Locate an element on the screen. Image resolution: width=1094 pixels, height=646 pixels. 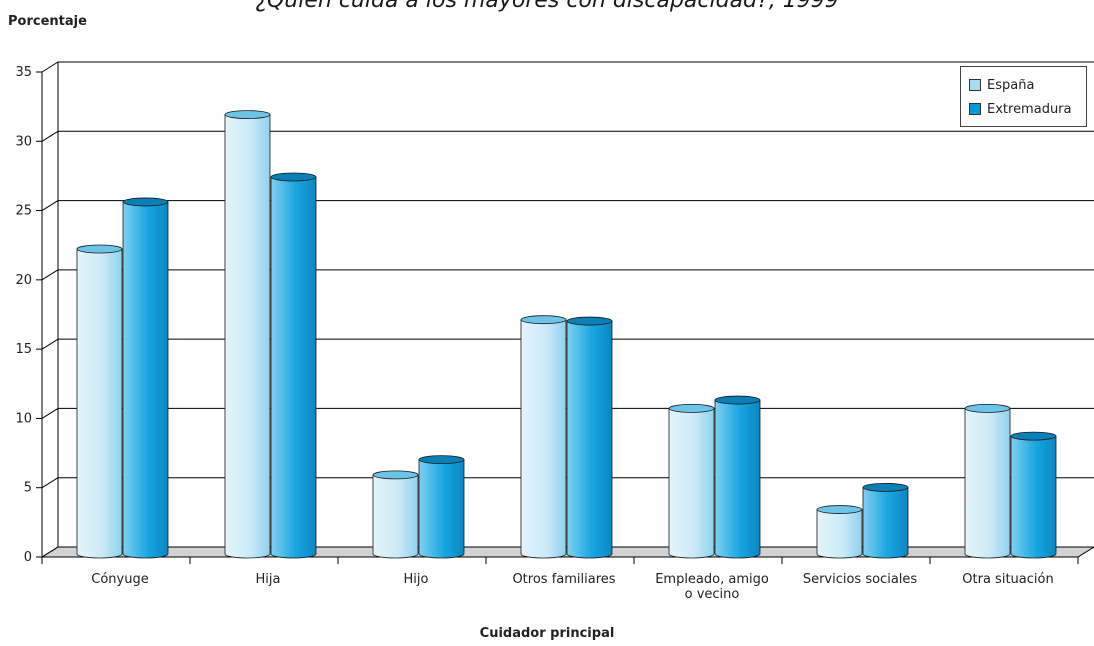
y-tick-label: 25 is located at coordinates (23, 211).